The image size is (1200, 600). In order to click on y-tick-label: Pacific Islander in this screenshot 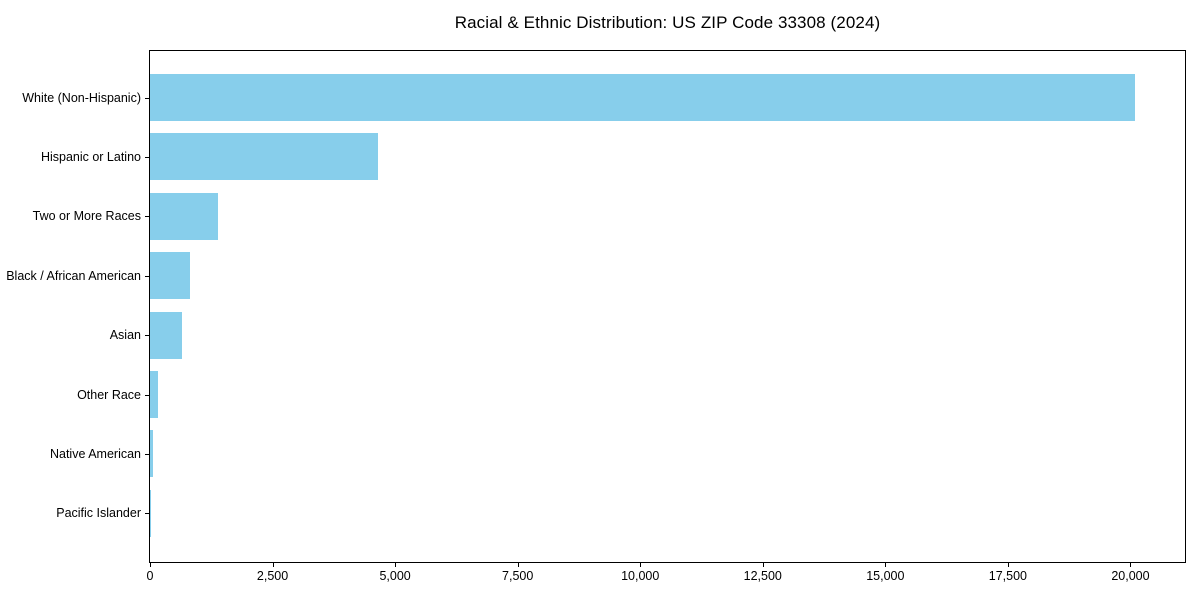, I will do `click(98, 513)`.